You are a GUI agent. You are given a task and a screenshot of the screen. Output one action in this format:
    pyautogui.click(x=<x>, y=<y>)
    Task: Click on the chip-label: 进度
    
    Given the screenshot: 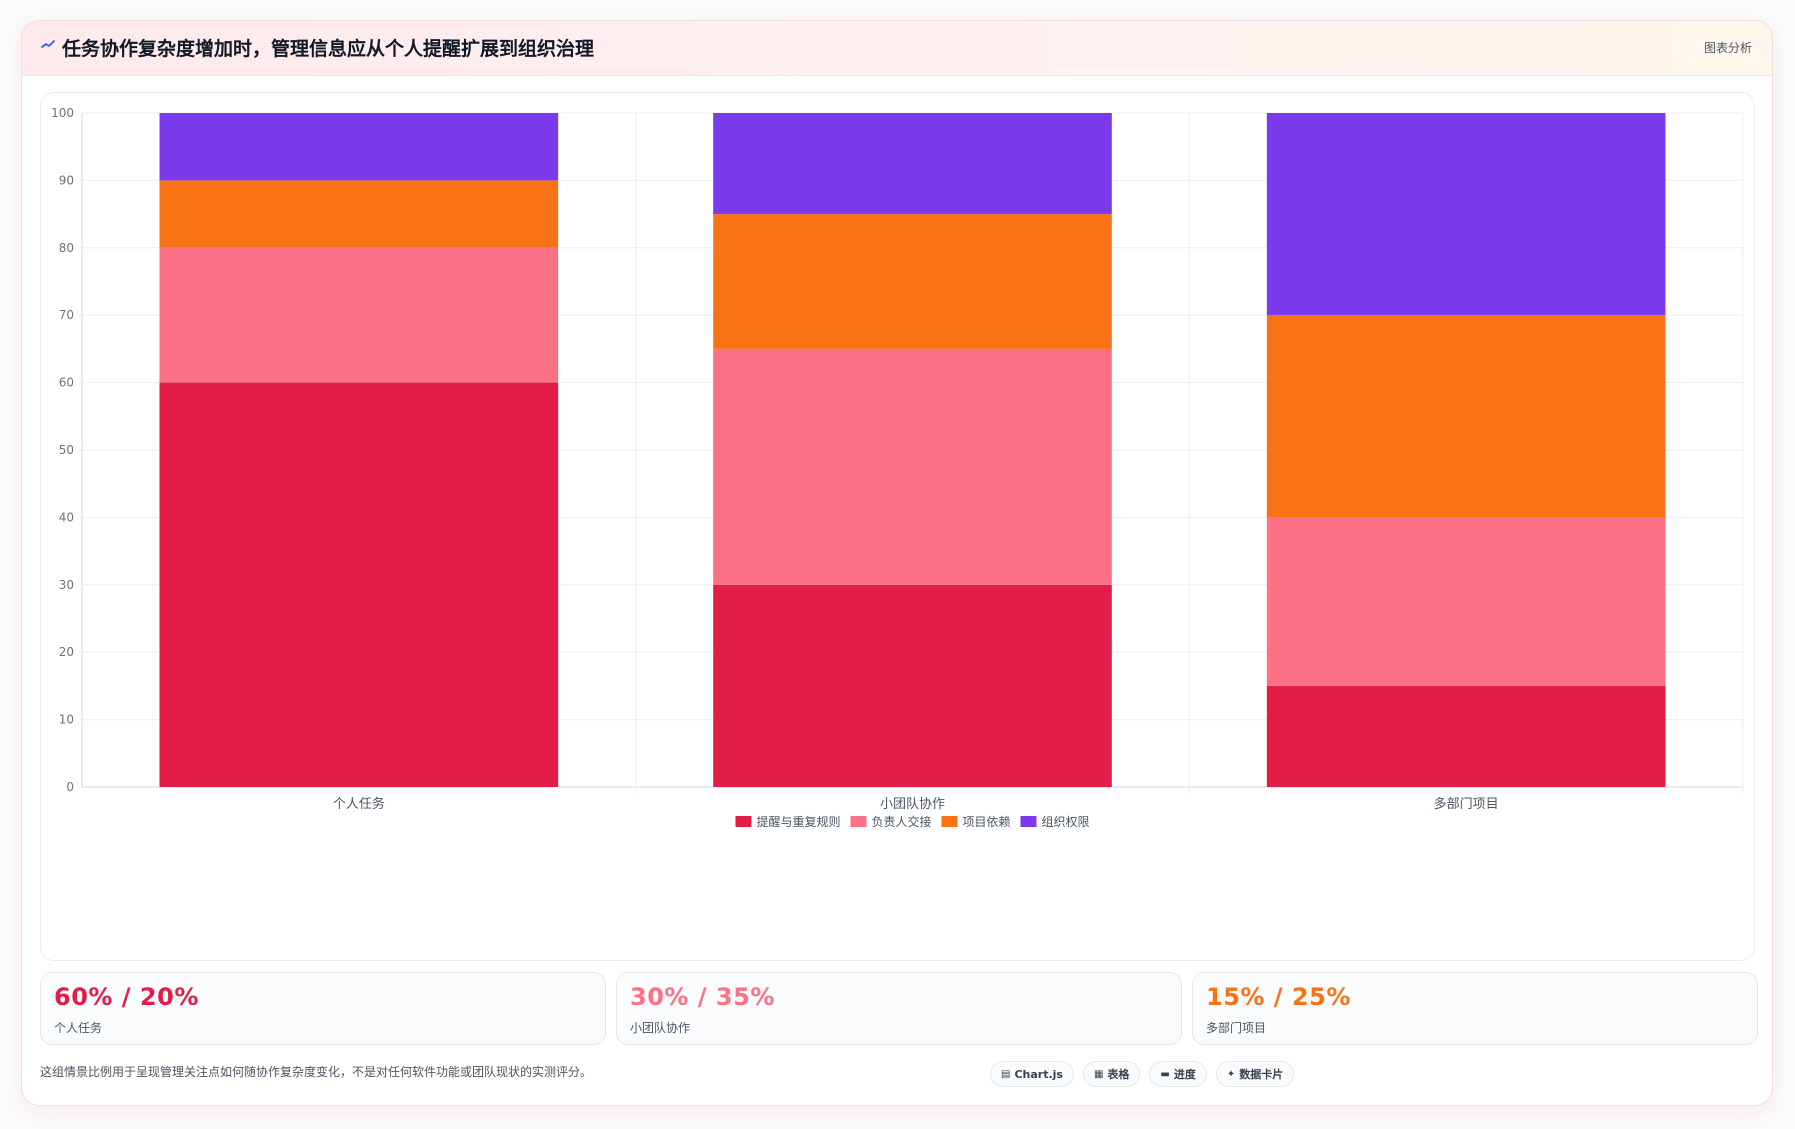 What is the action you would take?
    pyautogui.click(x=1184, y=1074)
    